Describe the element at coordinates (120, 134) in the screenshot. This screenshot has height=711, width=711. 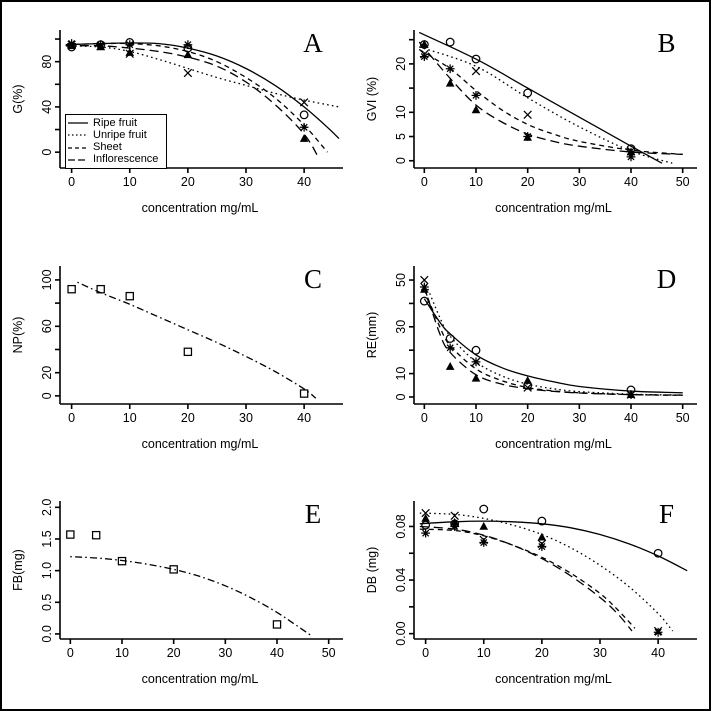
I see `legend-item-label: Unripe fruit` at that location.